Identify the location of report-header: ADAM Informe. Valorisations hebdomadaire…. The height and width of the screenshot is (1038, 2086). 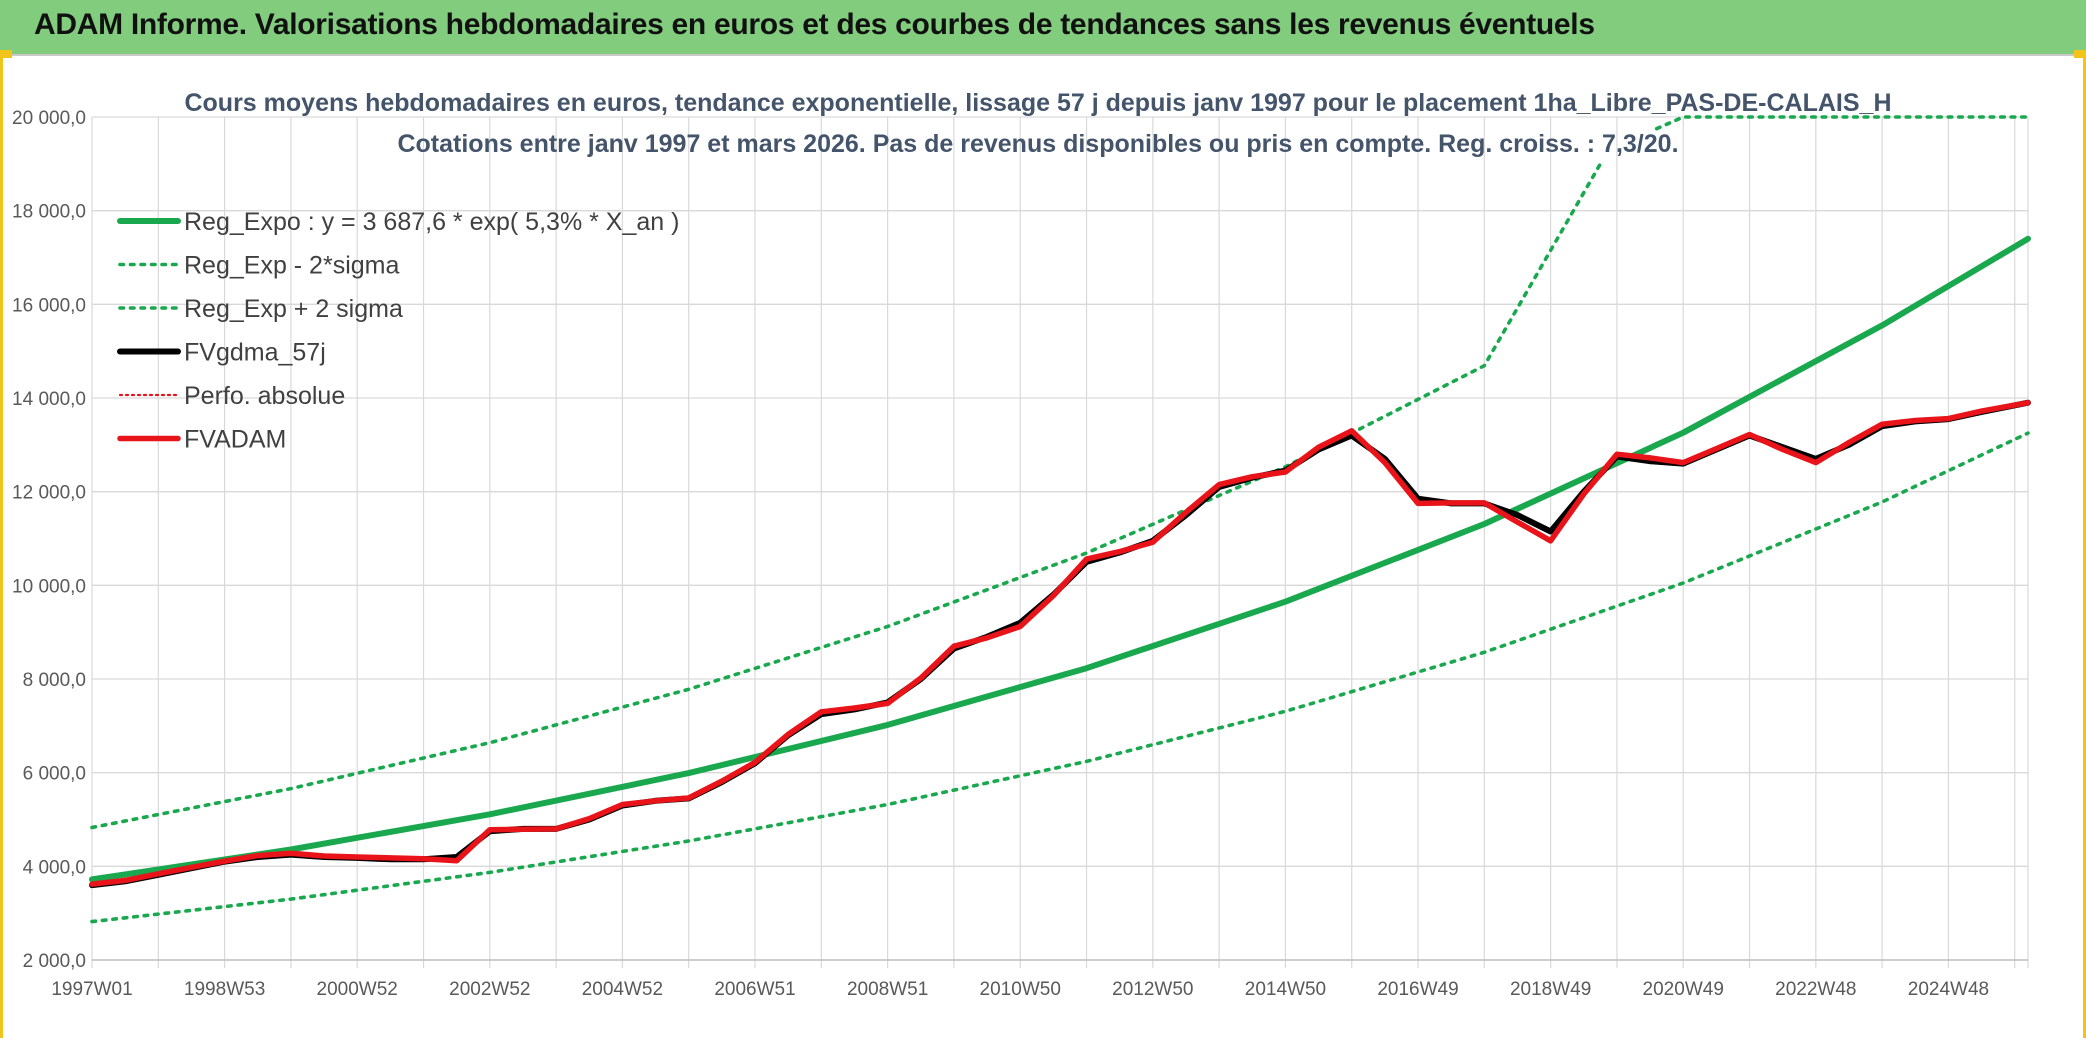
(1043, 28).